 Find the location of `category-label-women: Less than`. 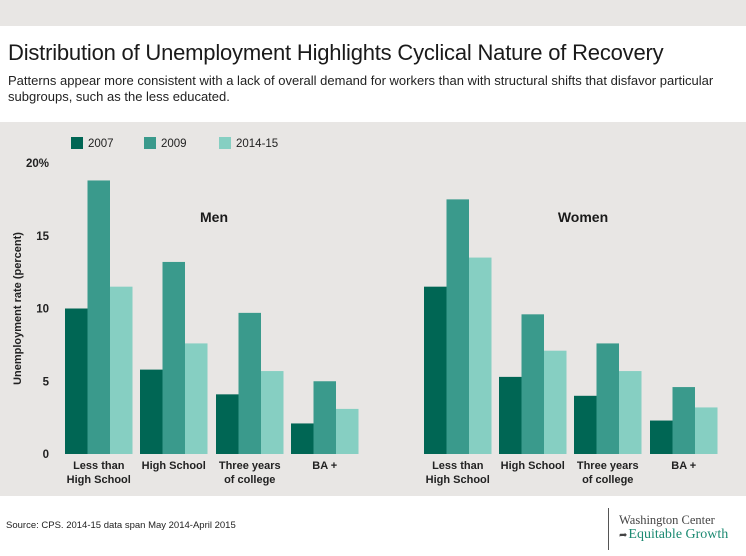

category-label-women: Less than is located at coordinates (458, 466).